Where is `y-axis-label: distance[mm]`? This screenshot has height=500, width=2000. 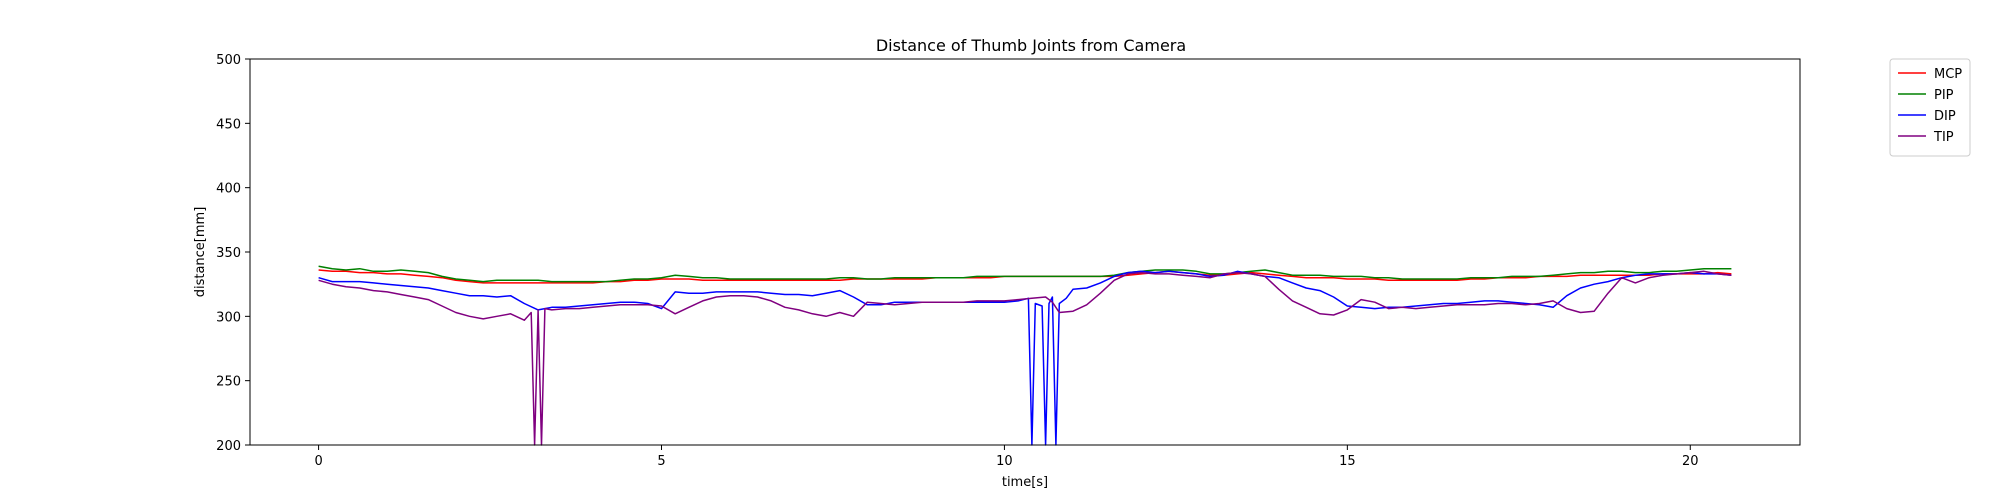 y-axis-label: distance[mm] is located at coordinates (200, 252).